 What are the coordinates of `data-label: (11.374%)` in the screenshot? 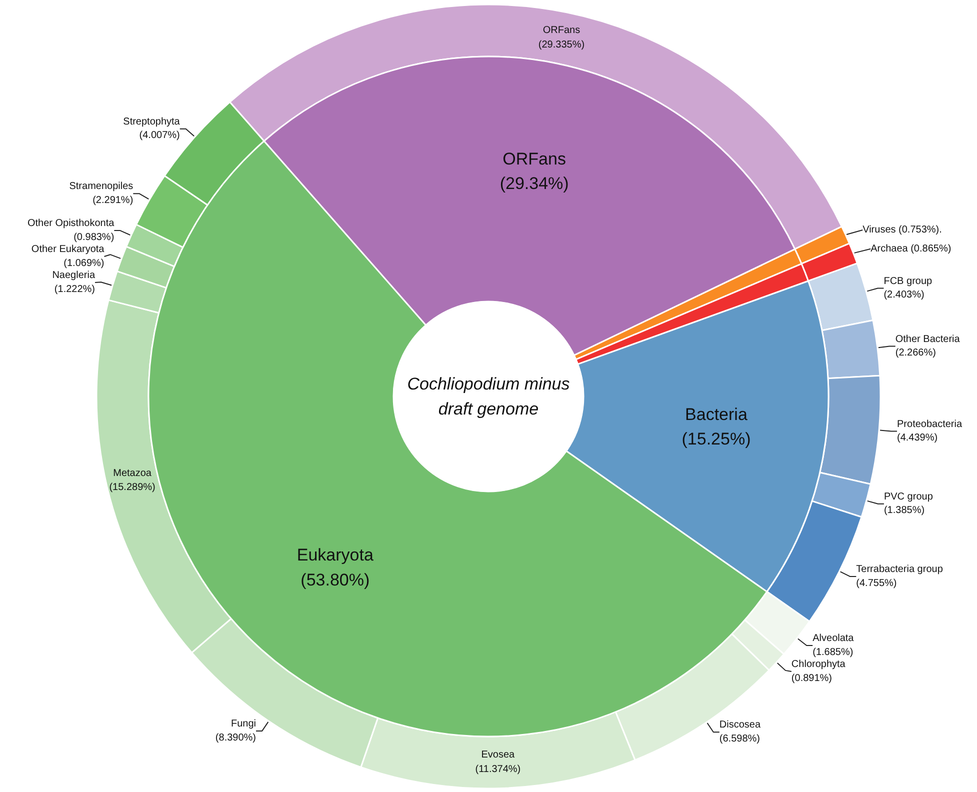 It's located at (498, 770).